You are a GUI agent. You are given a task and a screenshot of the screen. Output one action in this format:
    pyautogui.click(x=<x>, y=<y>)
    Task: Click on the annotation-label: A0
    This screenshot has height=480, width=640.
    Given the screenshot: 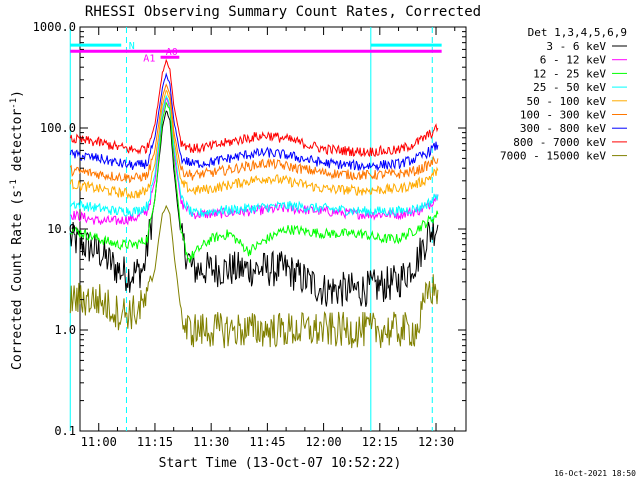 What is the action you would take?
    pyautogui.click(x=172, y=52)
    